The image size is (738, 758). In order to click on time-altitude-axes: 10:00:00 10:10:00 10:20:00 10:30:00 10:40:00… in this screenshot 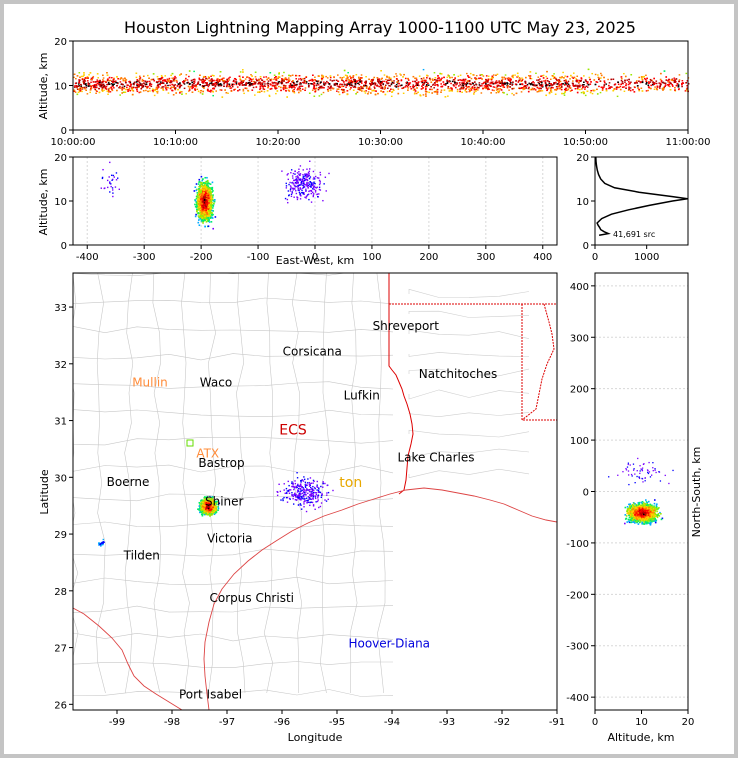, I will do `click(381, 92)`.